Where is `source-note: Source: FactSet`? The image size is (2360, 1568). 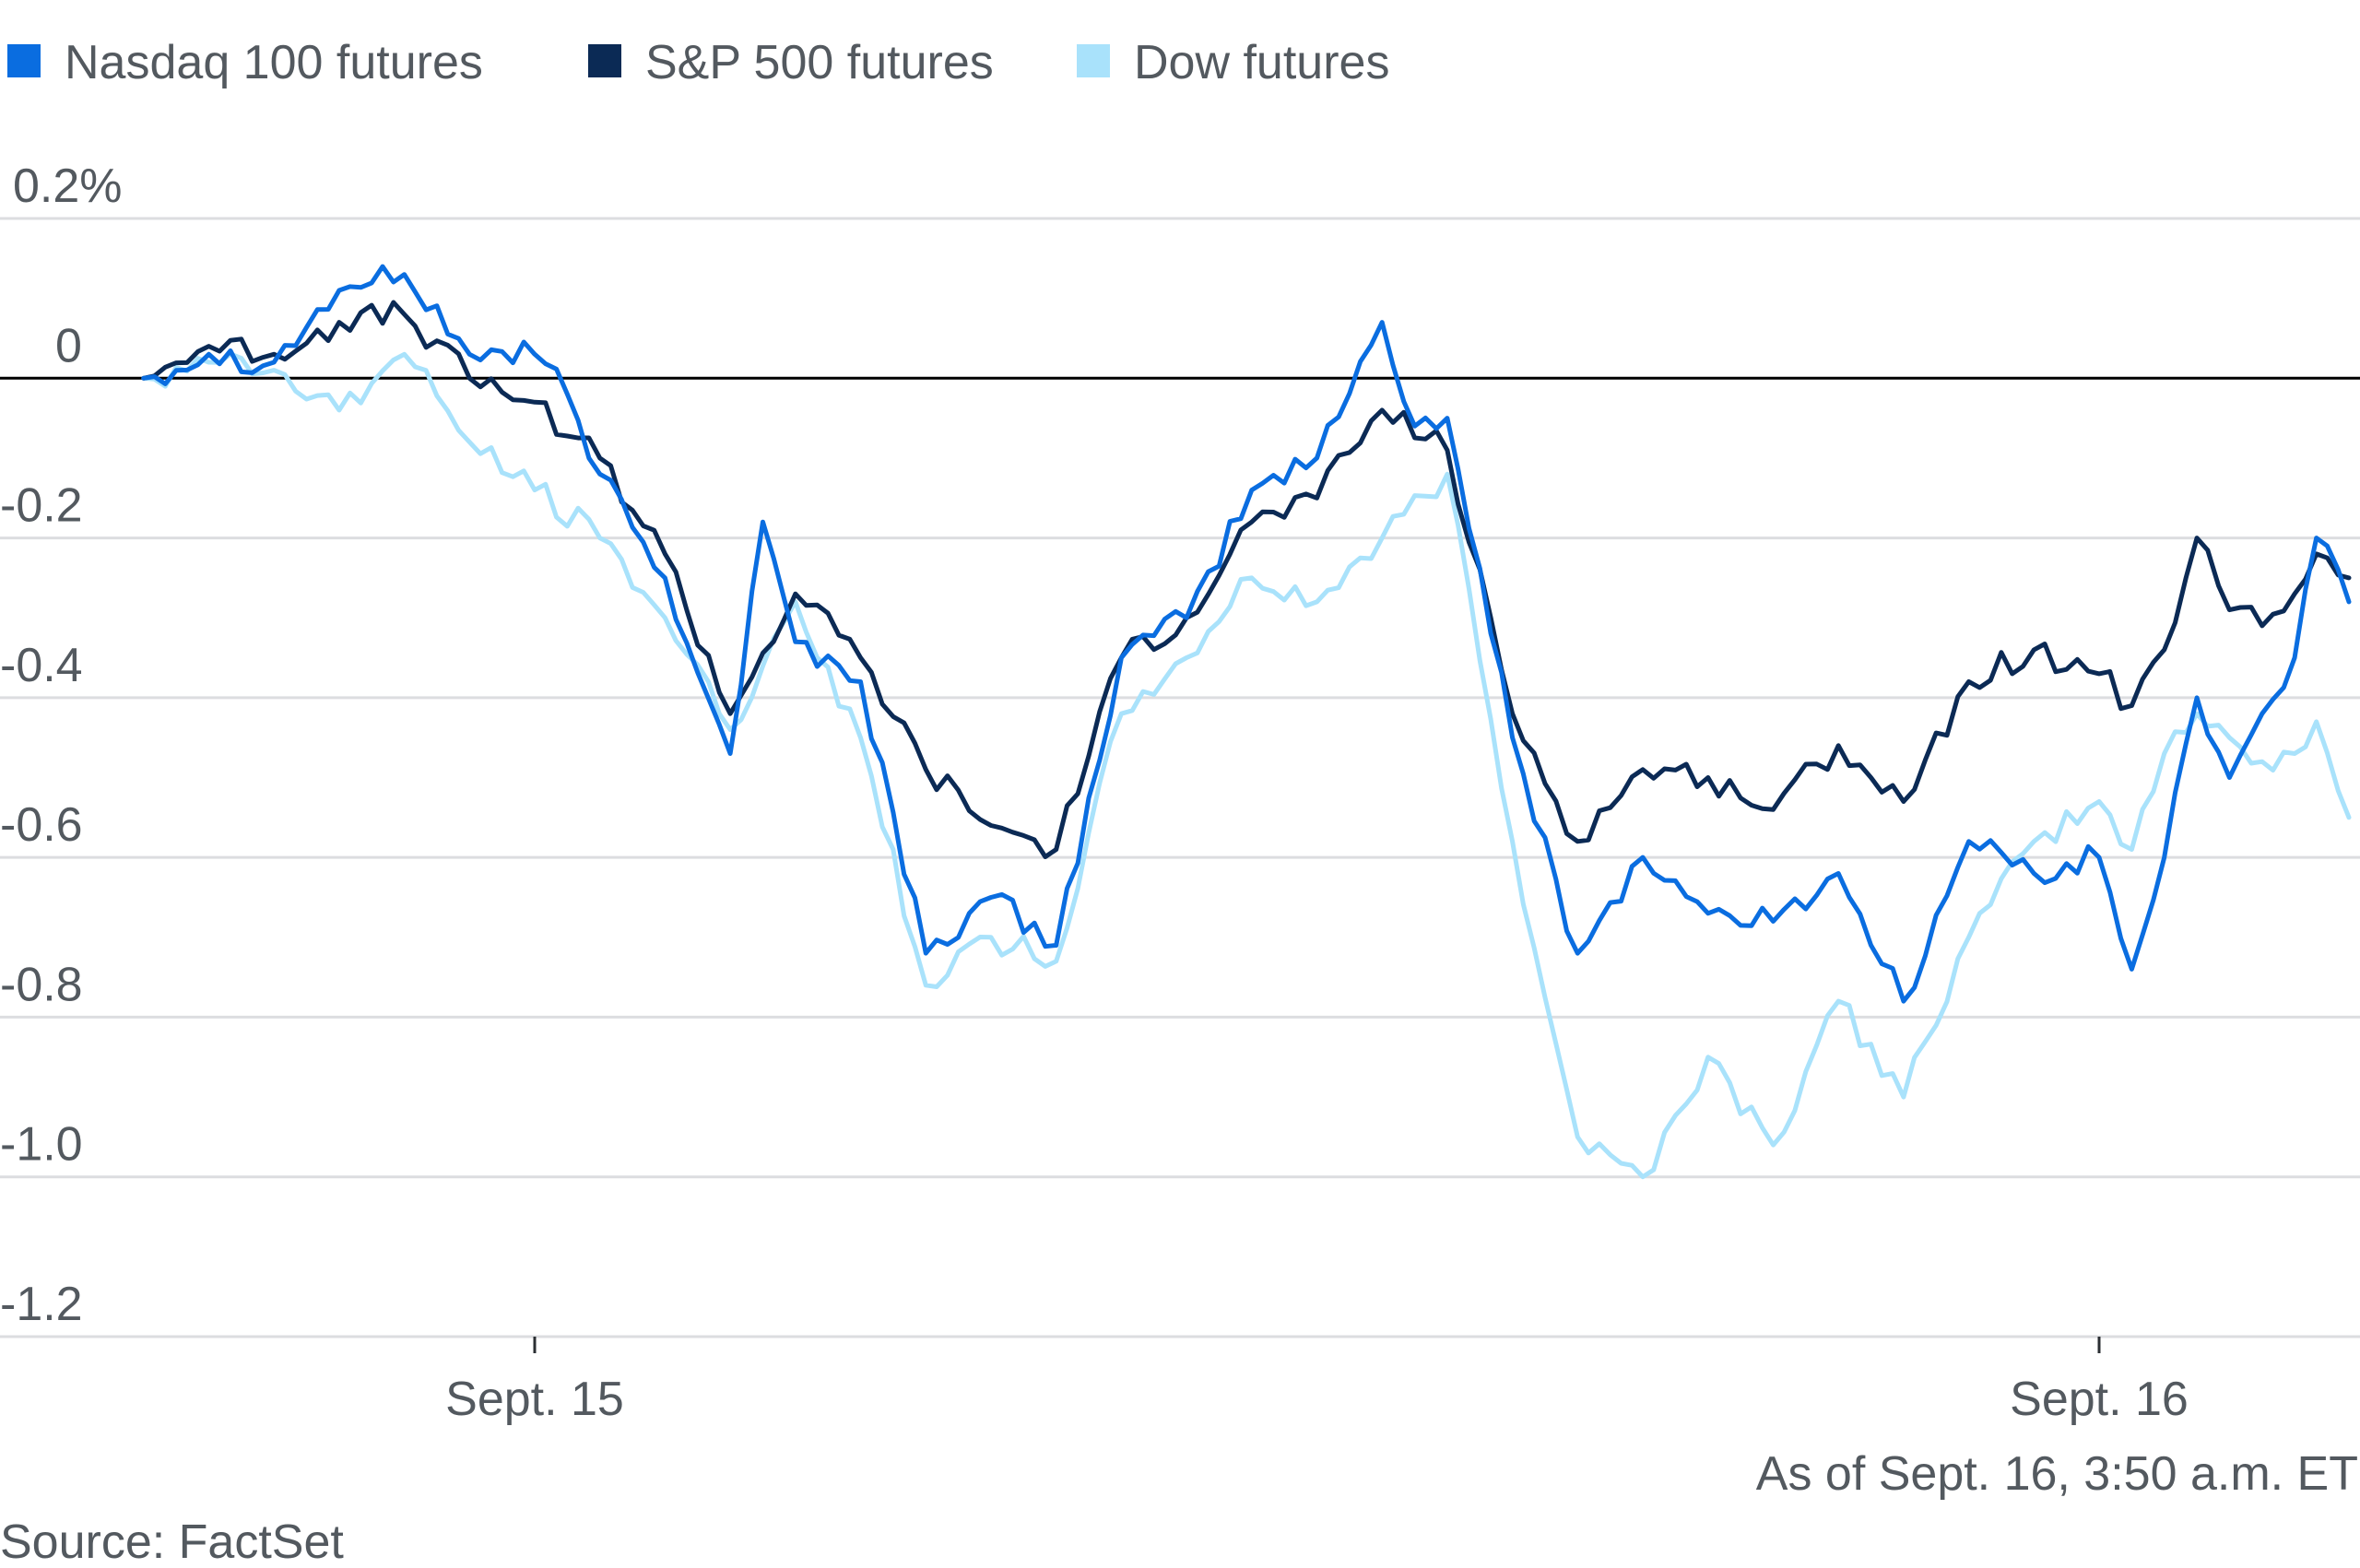 source-note: Source: FactSet is located at coordinates (172, 1541).